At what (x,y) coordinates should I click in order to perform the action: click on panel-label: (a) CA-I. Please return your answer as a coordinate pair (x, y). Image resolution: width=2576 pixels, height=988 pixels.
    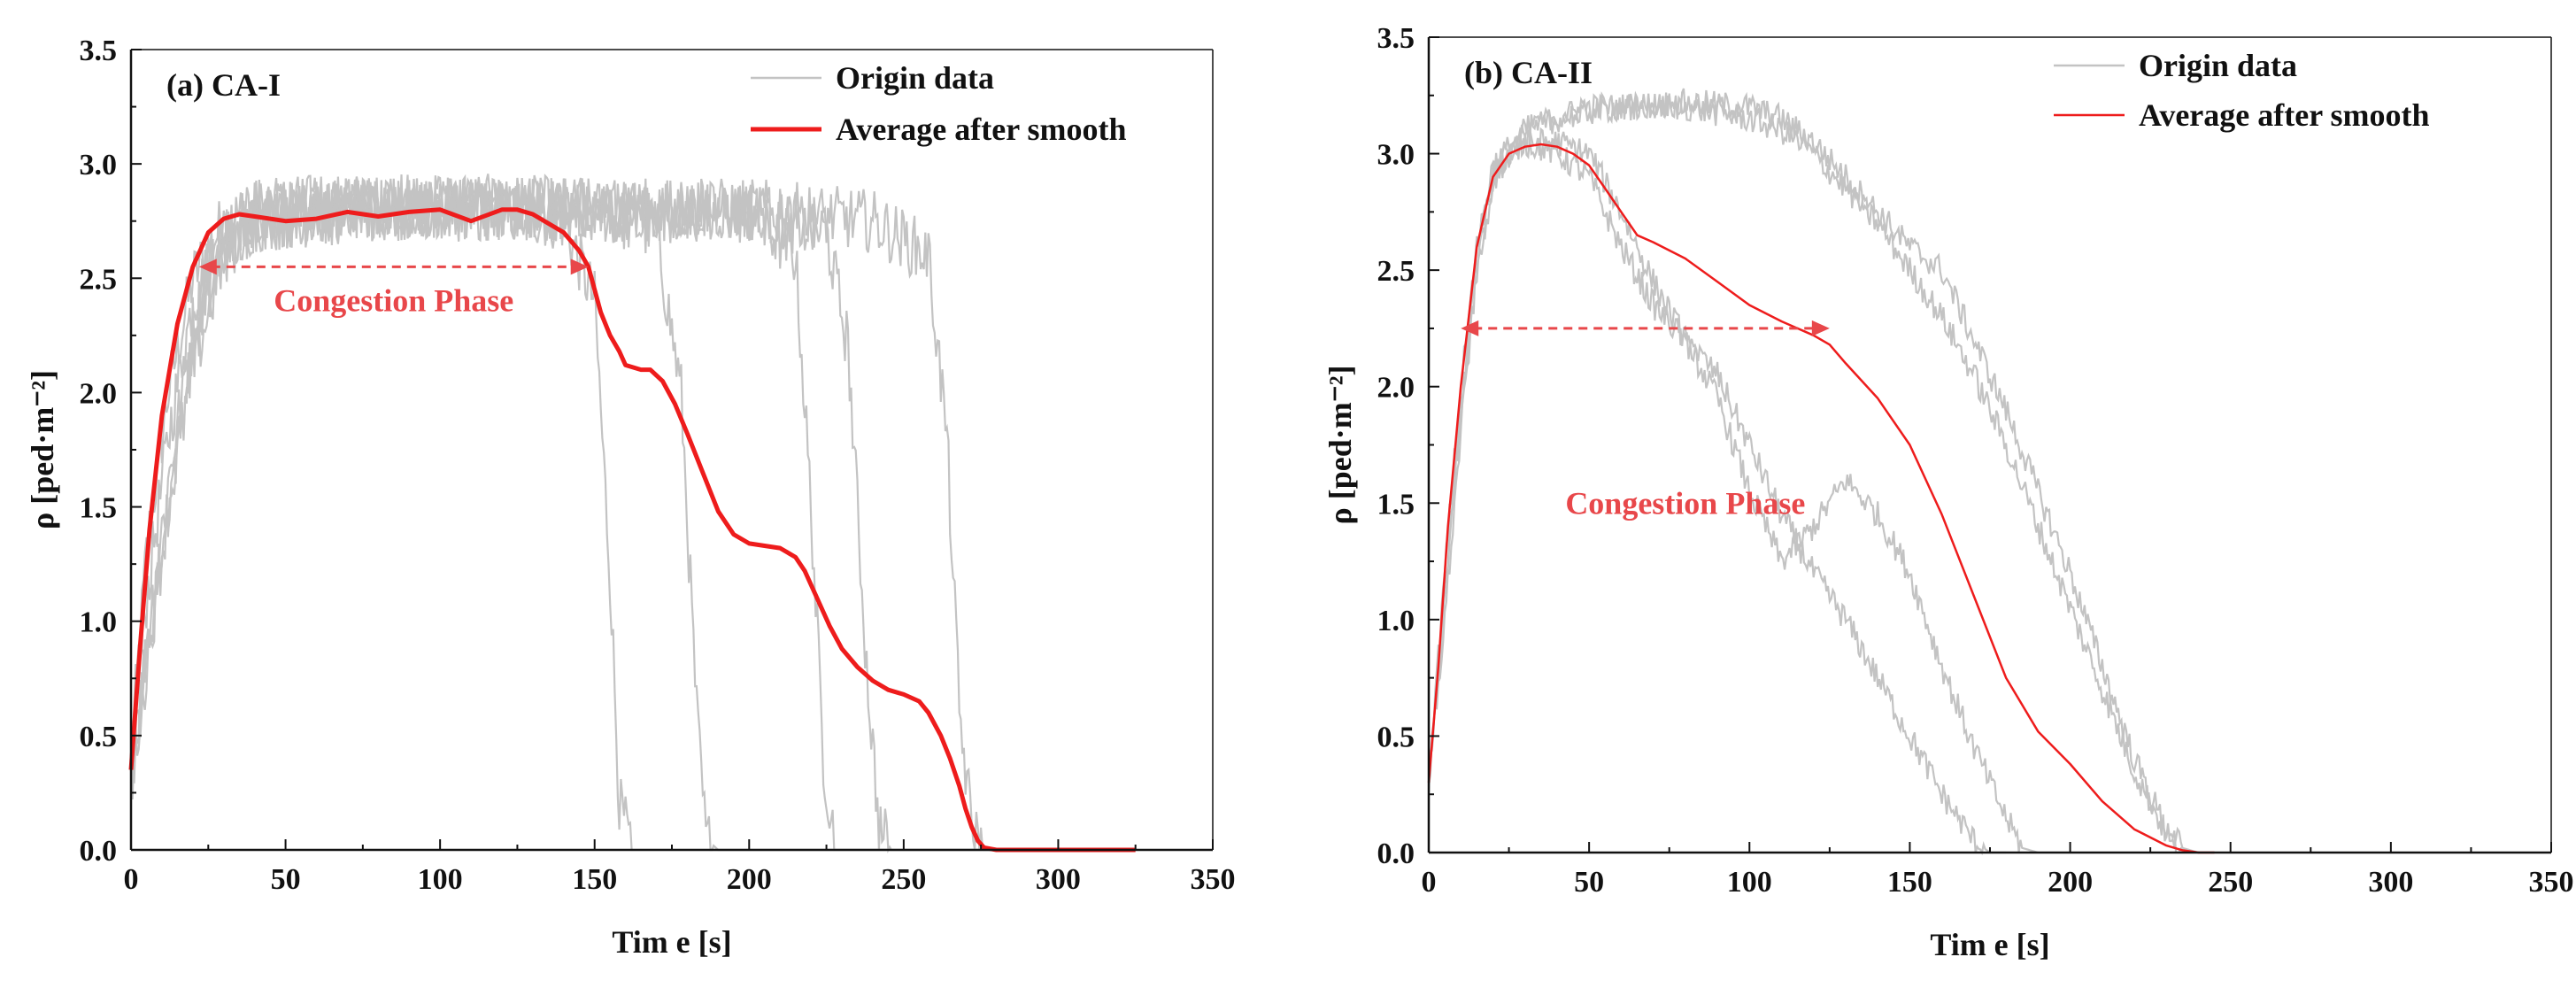
    Looking at the image, I should click on (223, 85).